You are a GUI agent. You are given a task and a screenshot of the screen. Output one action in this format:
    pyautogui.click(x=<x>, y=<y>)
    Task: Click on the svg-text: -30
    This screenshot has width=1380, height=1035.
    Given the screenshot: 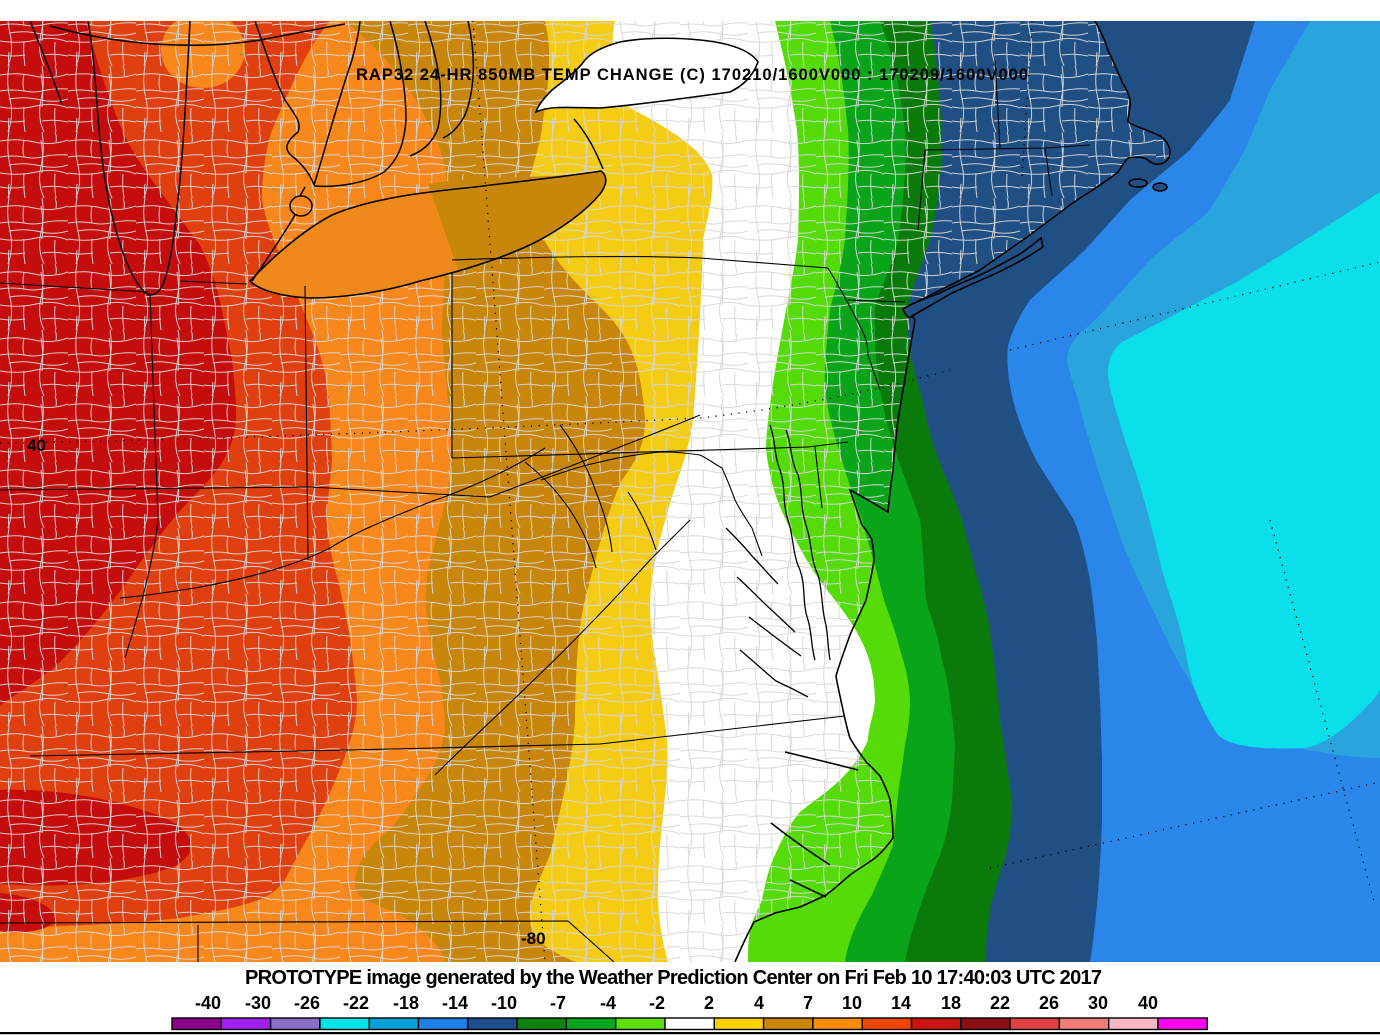 What is the action you would take?
    pyautogui.click(x=258, y=1003)
    